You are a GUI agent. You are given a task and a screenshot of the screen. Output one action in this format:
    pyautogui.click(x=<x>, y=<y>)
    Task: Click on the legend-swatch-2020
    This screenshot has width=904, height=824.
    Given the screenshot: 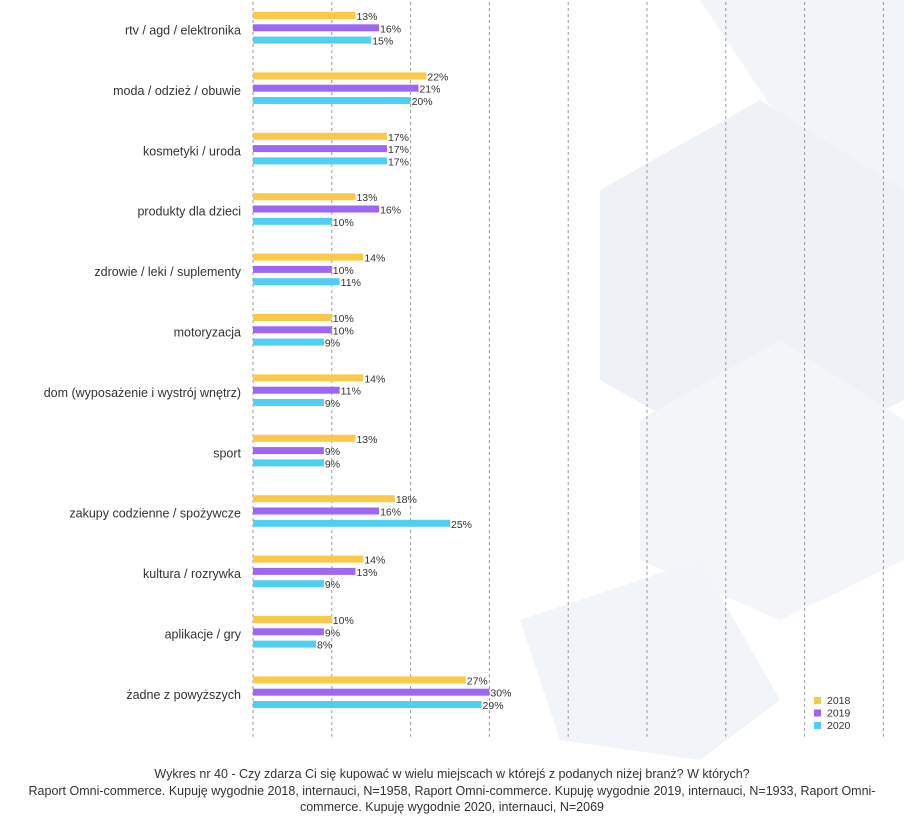 What is the action you would take?
    pyautogui.click(x=817, y=725)
    